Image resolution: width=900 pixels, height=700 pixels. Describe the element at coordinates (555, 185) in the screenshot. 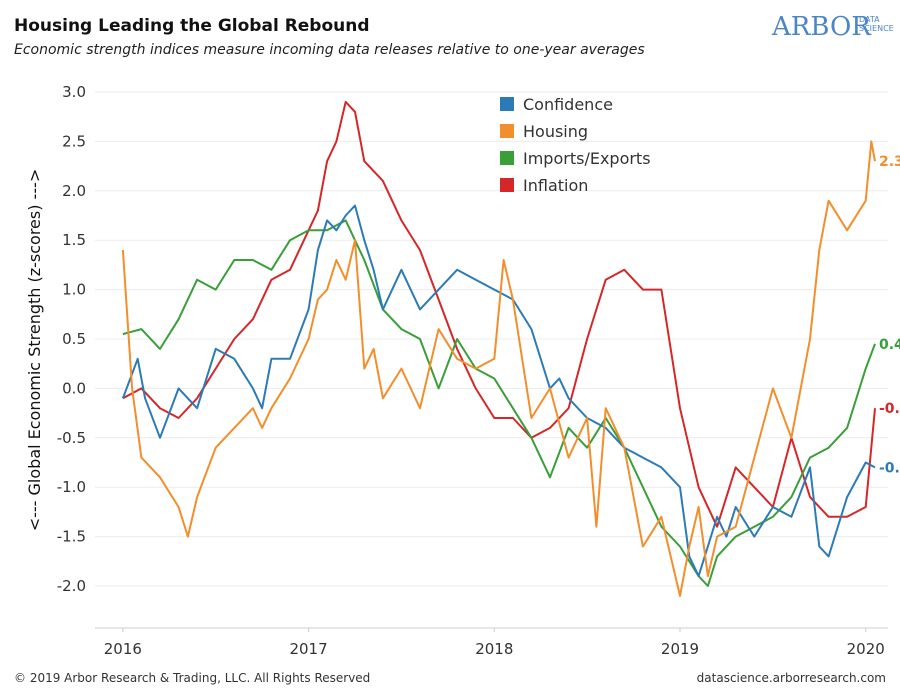

I see `legend-label: Inflation` at that location.